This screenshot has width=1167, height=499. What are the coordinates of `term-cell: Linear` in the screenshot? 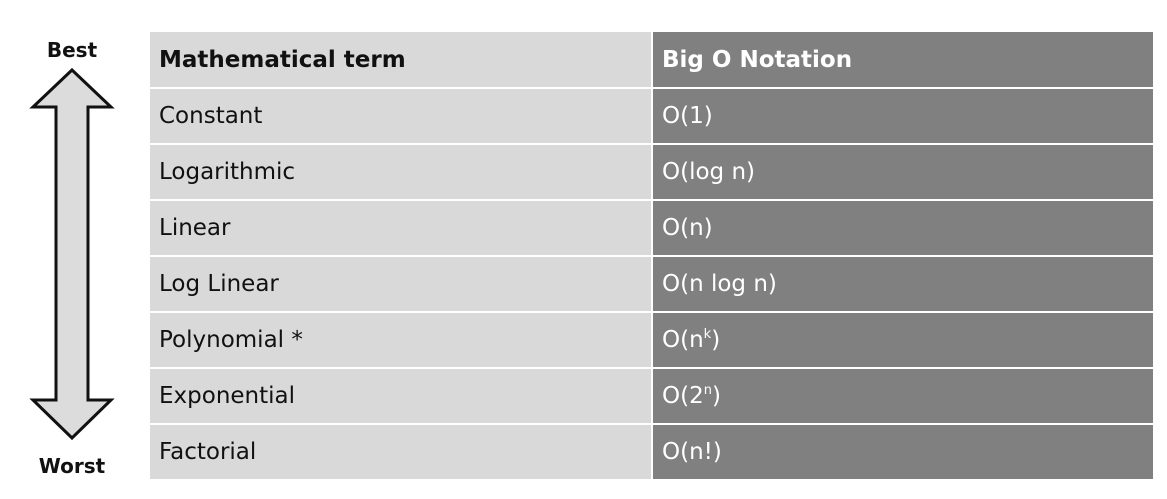 It's located at (401, 228).